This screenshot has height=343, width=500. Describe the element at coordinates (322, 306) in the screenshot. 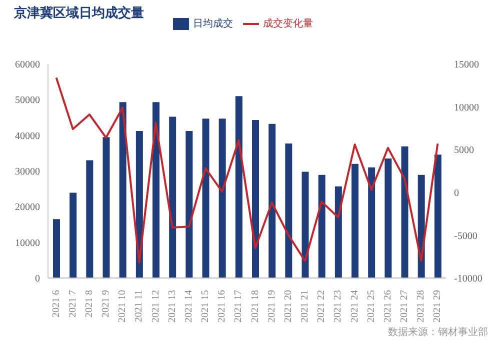

I see `x-tick-label: 2021 22` at that location.